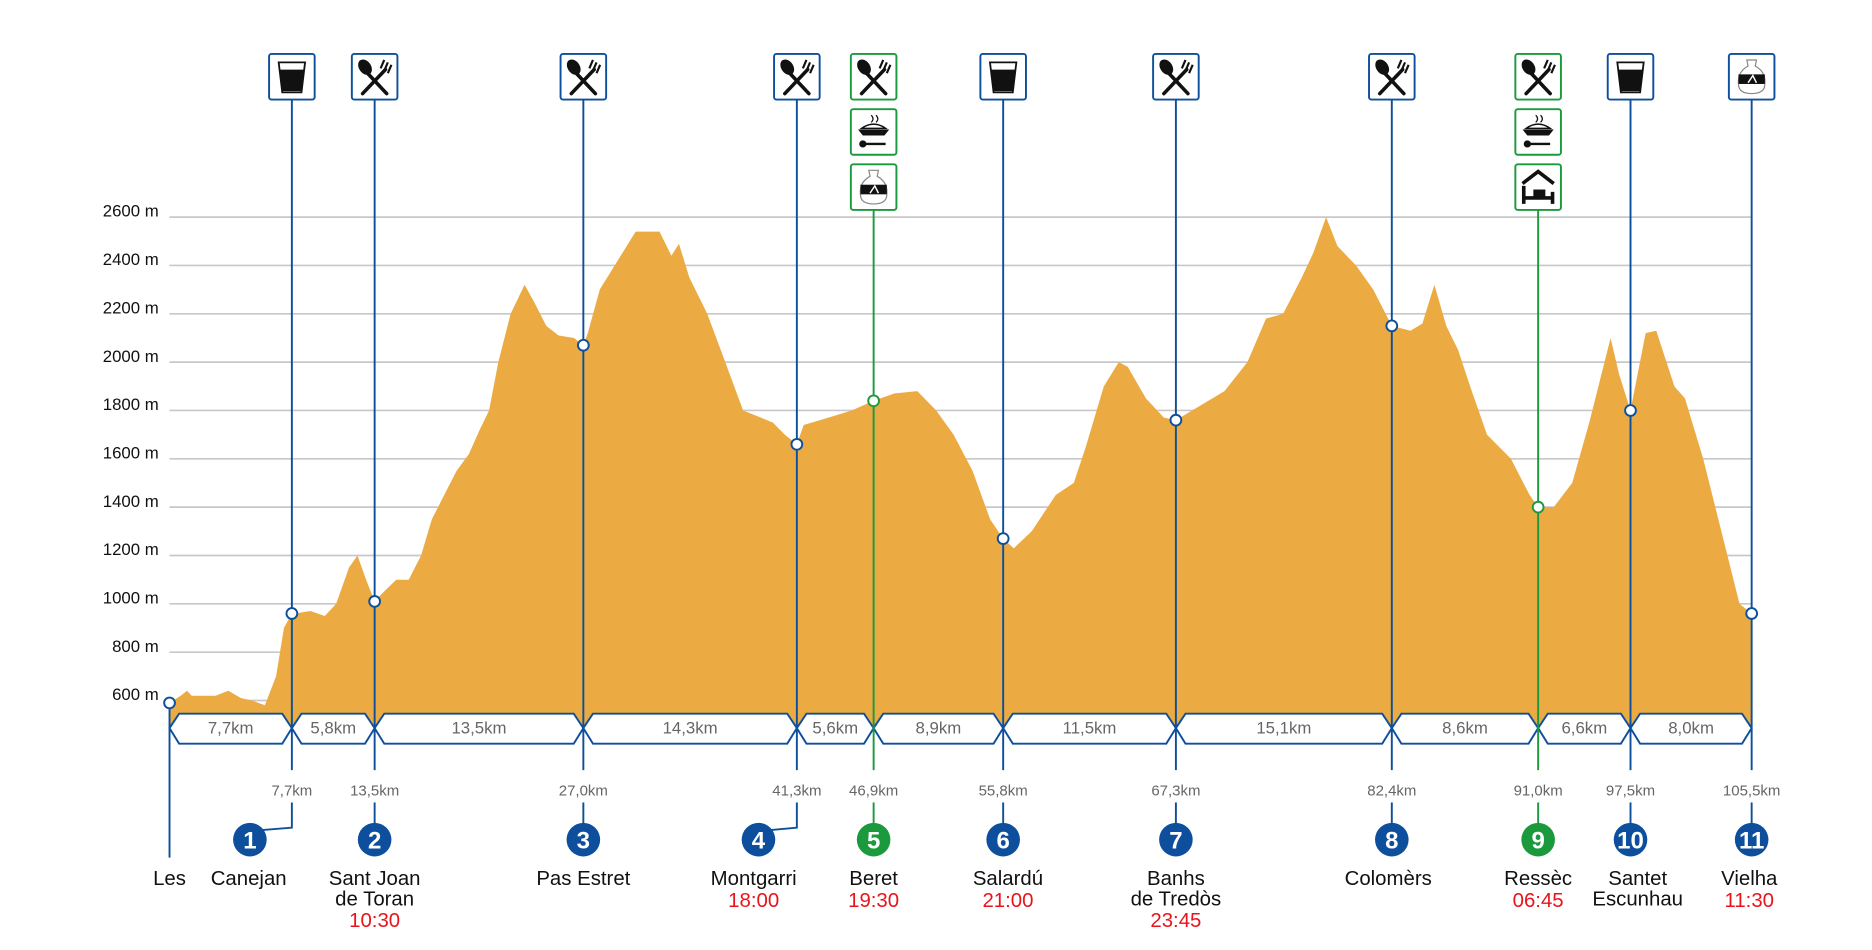 The image size is (1872, 950). I want to click on dish-icon, so click(873, 132).